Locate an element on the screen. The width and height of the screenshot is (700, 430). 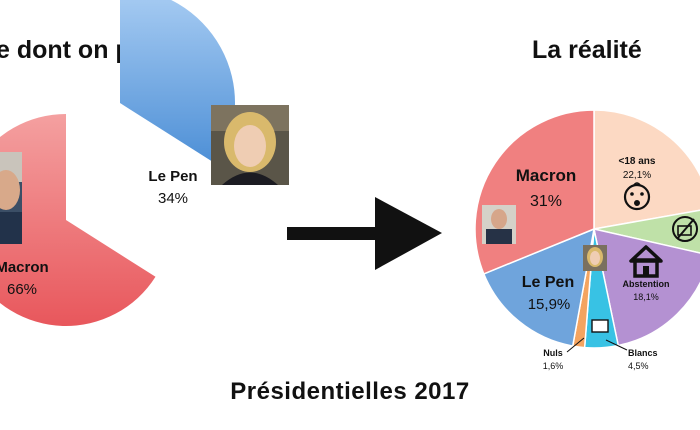
pie-value-blancs: 4,5% is located at coordinates (638, 366).